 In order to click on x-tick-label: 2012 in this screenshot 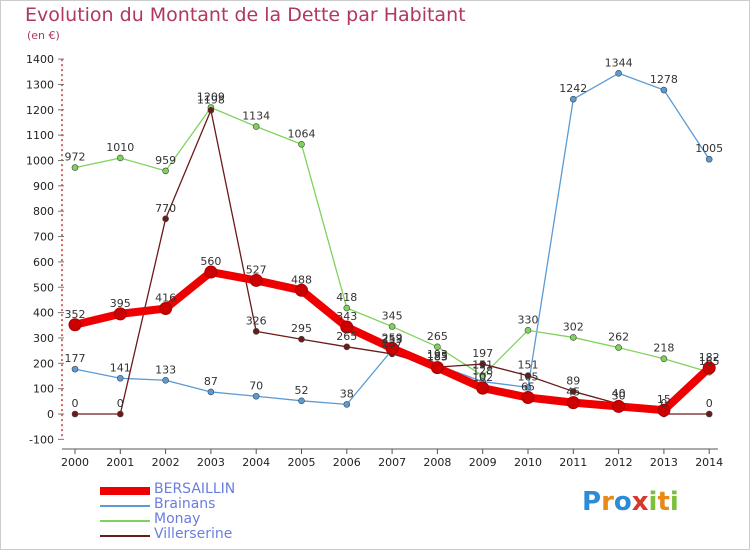, I will do `click(619, 462)`.